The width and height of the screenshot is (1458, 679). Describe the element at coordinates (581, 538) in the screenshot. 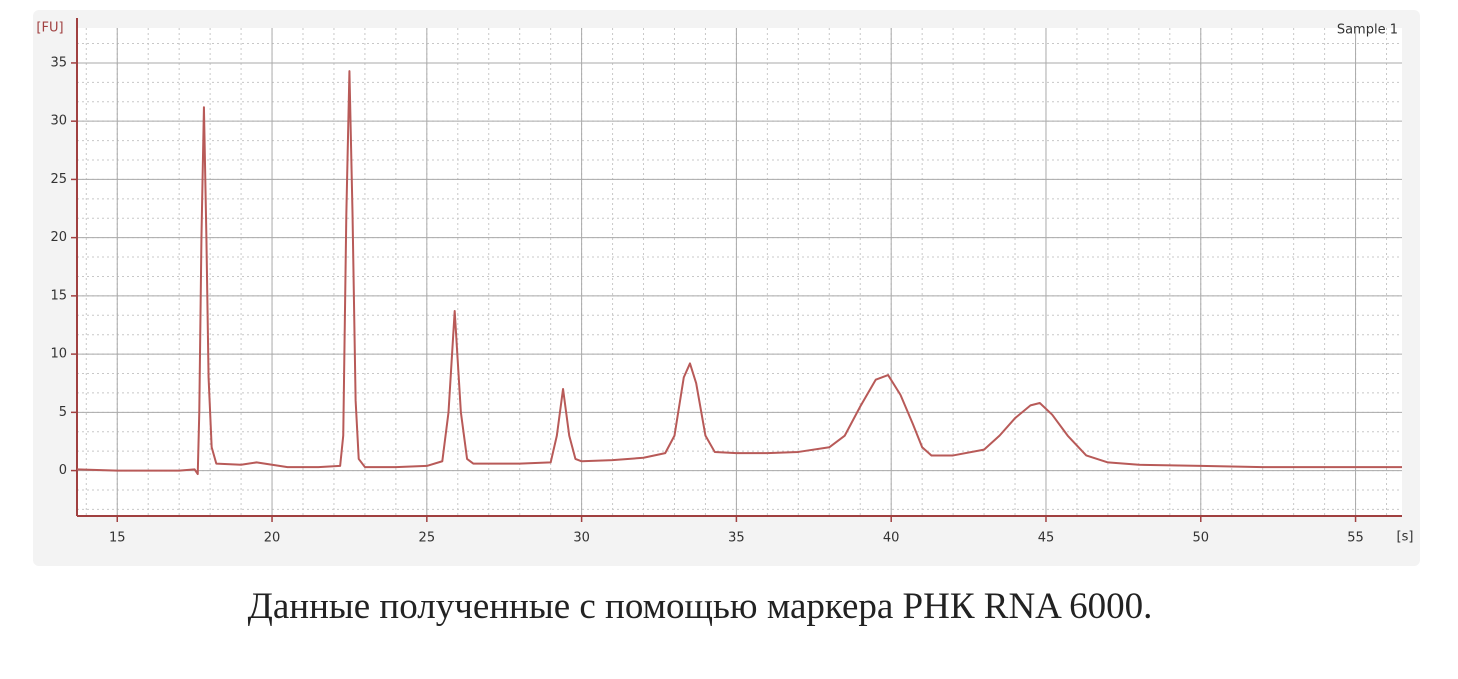

I see `x-tick-label: 30` at that location.